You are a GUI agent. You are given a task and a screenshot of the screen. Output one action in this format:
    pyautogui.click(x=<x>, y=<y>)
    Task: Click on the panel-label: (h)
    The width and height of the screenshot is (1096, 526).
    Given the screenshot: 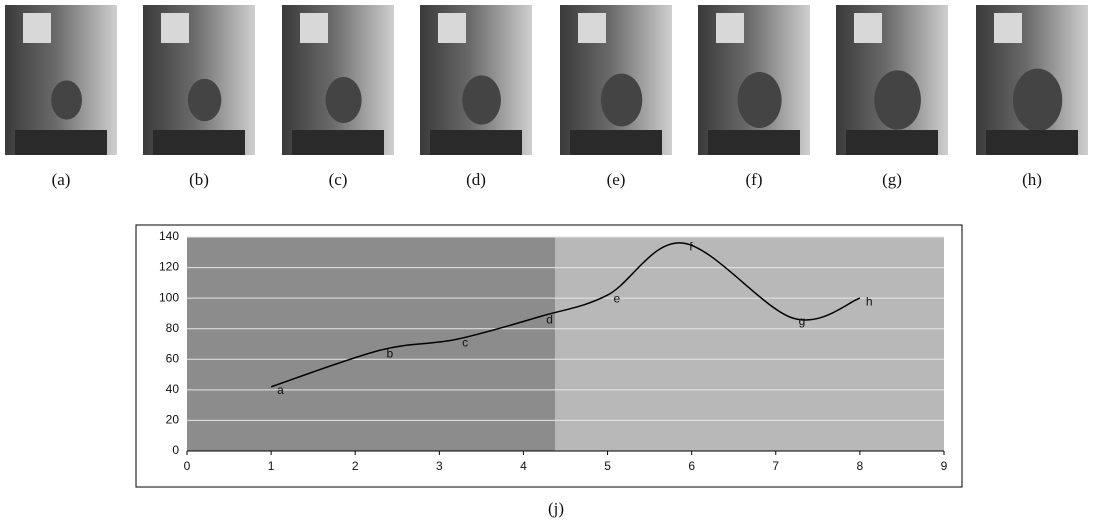 What is the action you would take?
    pyautogui.click(x=1032, y=179)
    